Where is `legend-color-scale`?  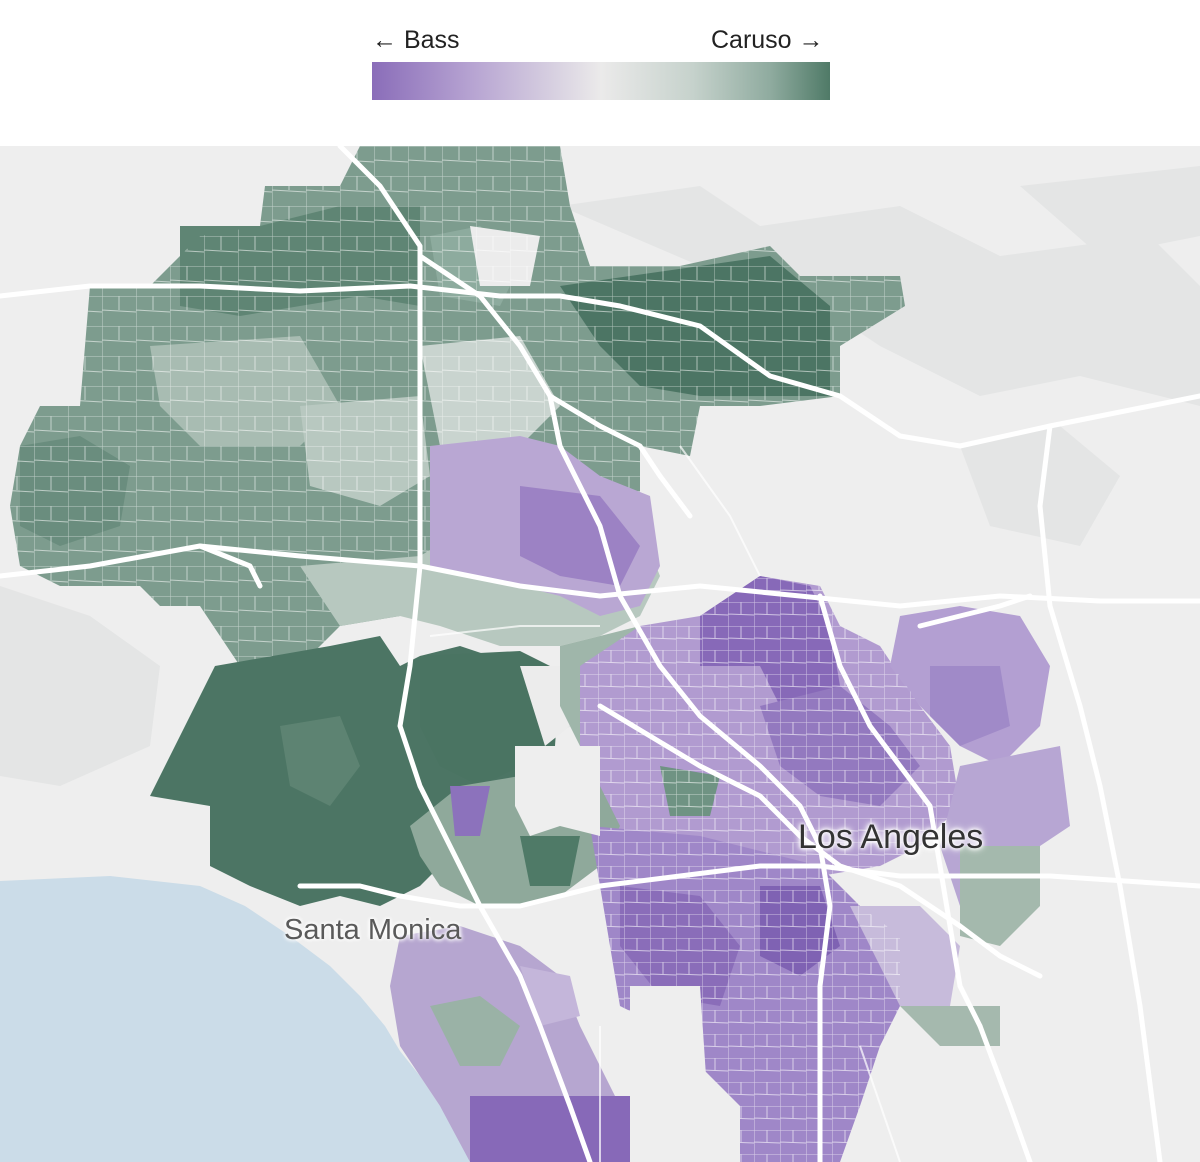 legend-color-scale is located at coordinates (601, 81).